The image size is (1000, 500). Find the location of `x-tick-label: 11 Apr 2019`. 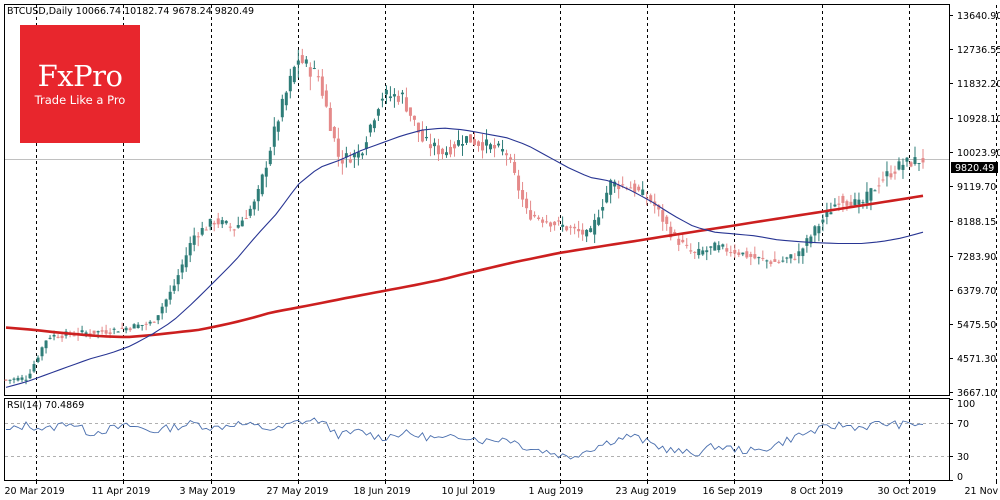

x-tick-label: 11 Apr 2019 is located at coordinates (121, 491).